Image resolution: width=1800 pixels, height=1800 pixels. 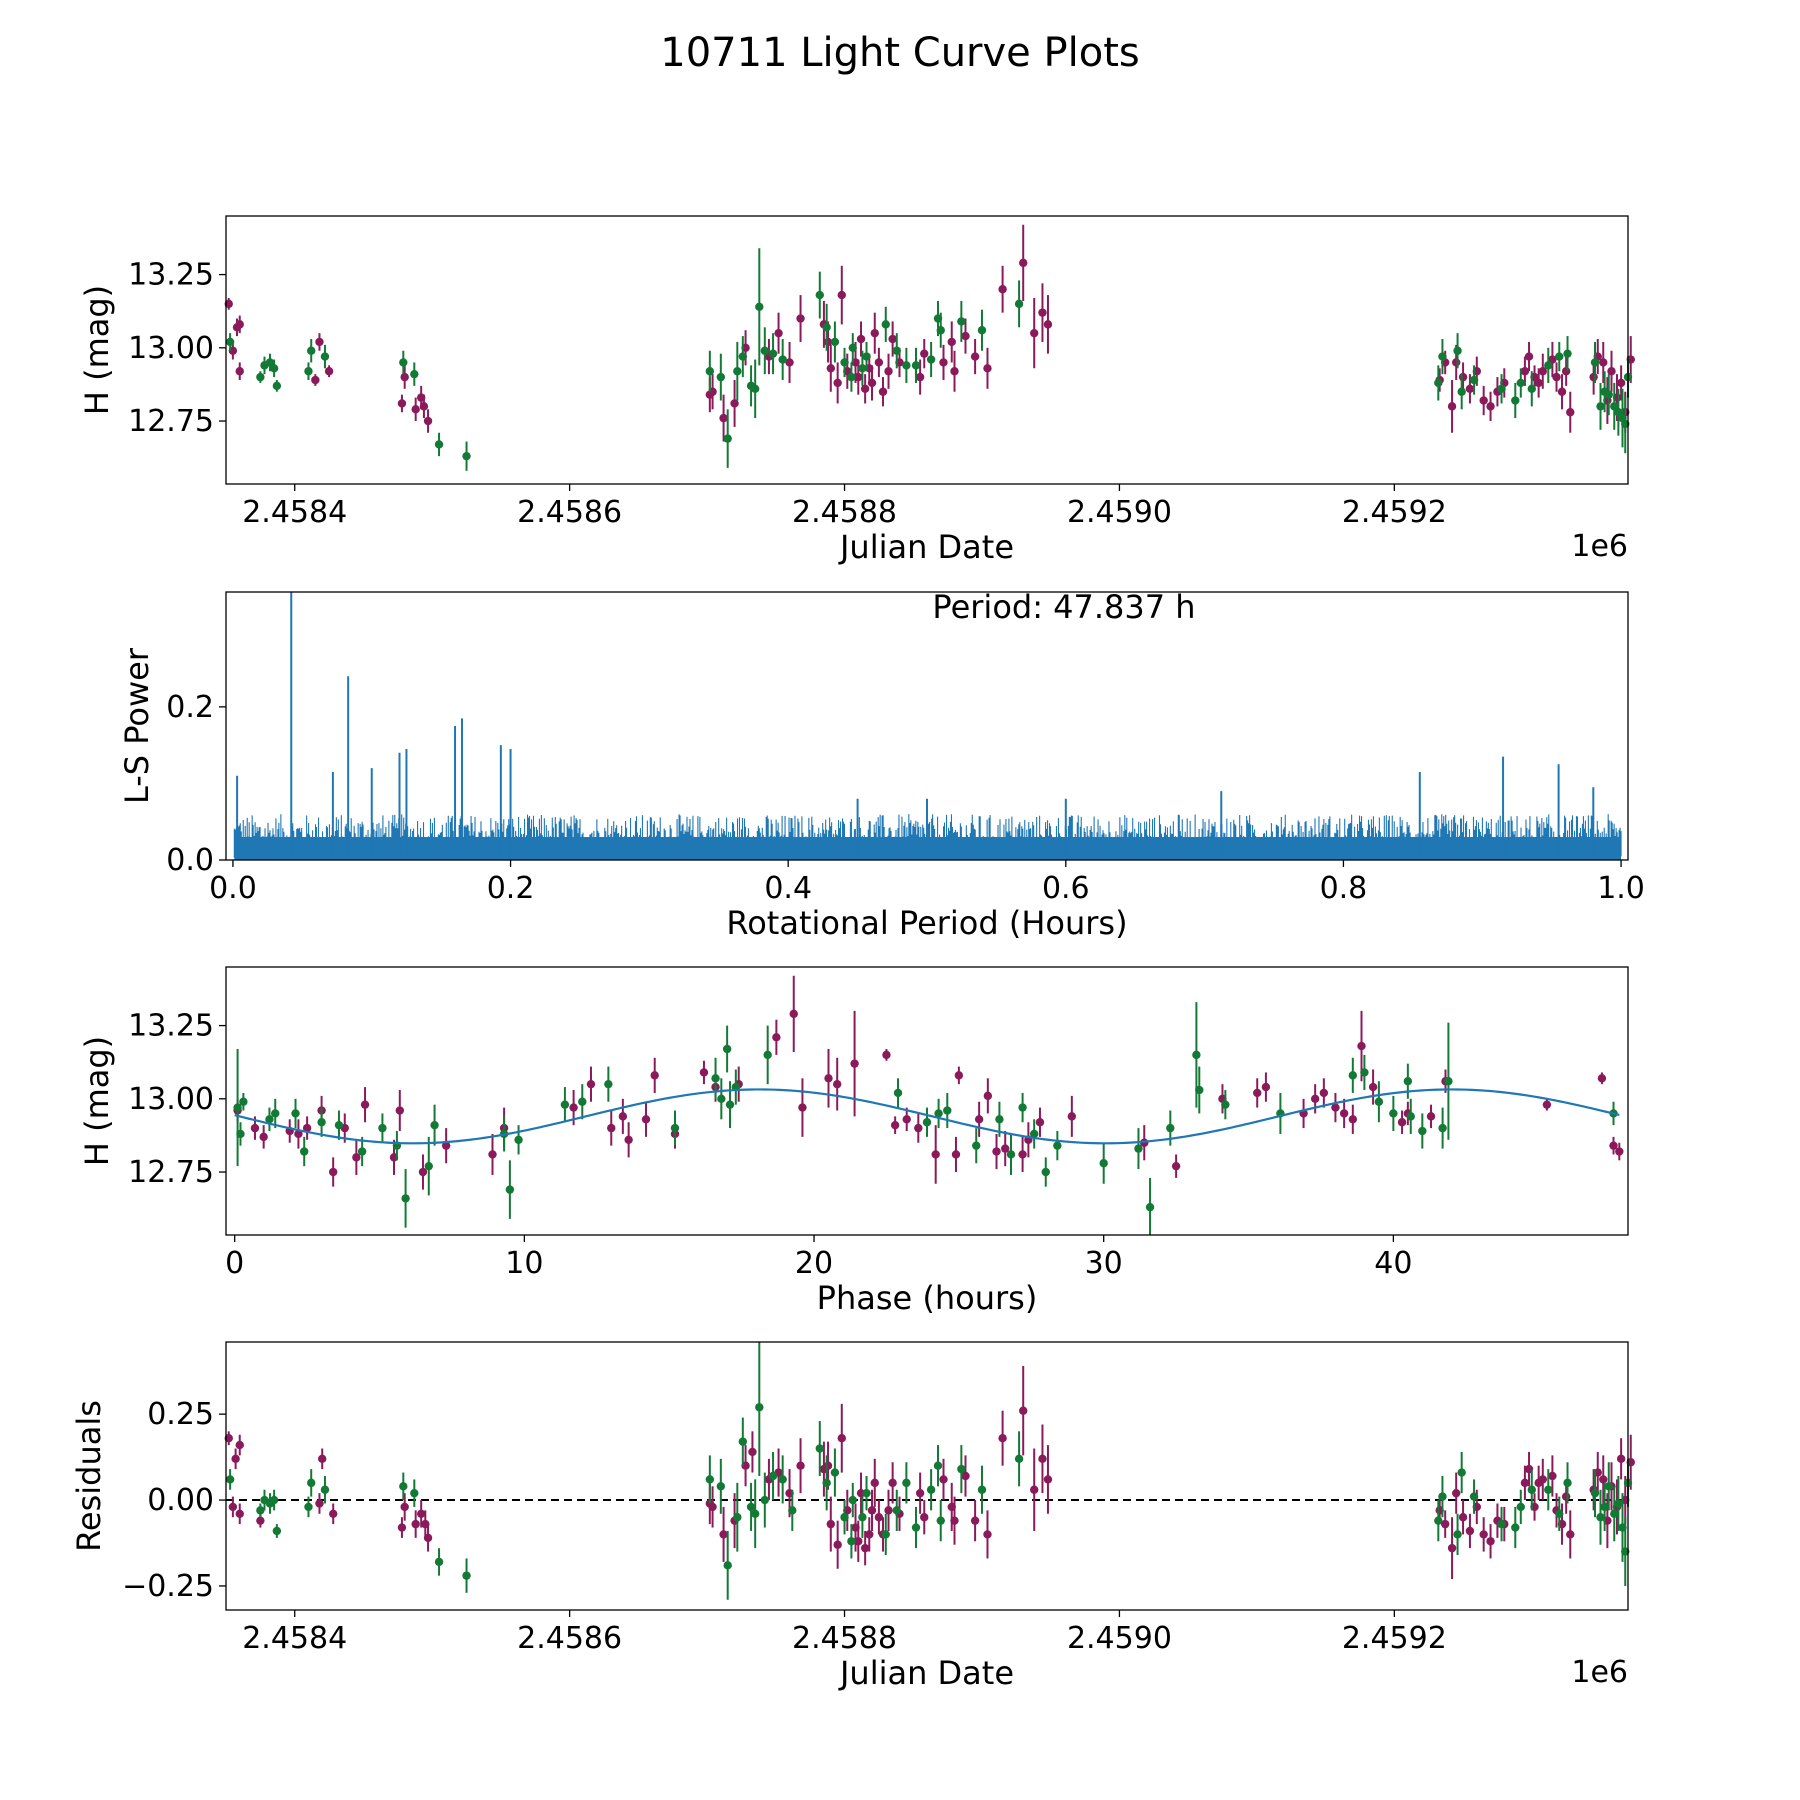 What do you see at coordinates (294, 512) in the screenshot?
I see `lightcurve-xtick-label: 2.4584` at bounding box center [294, 512].